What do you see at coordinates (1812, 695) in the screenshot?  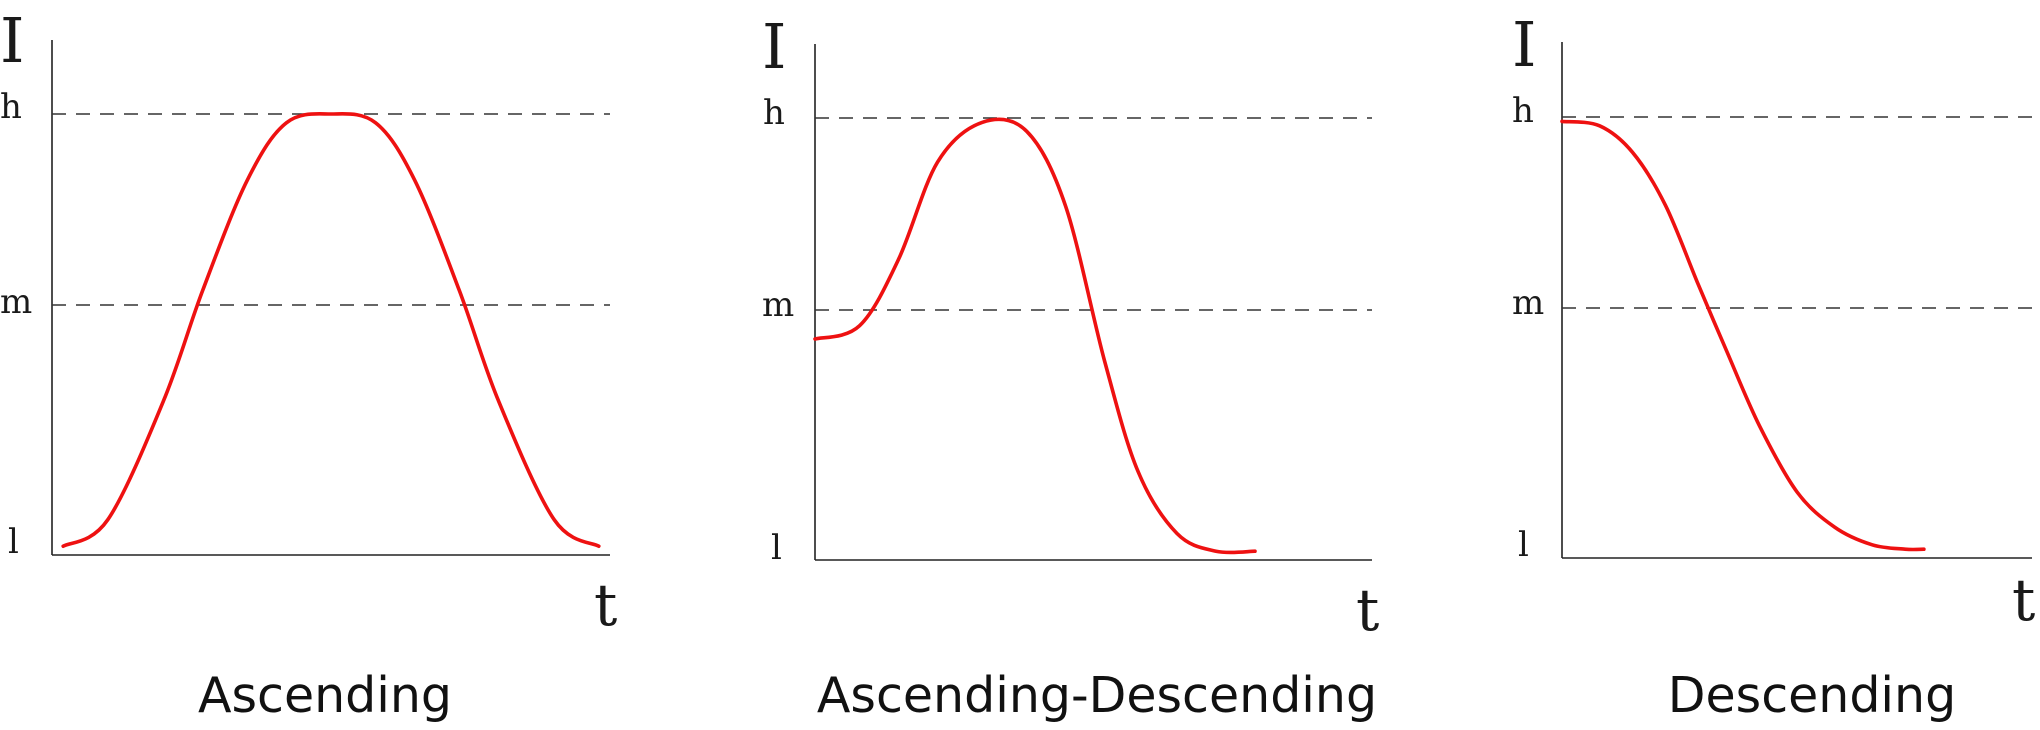 I see `chart-title: Descending` at bounding box center [1812, 695].